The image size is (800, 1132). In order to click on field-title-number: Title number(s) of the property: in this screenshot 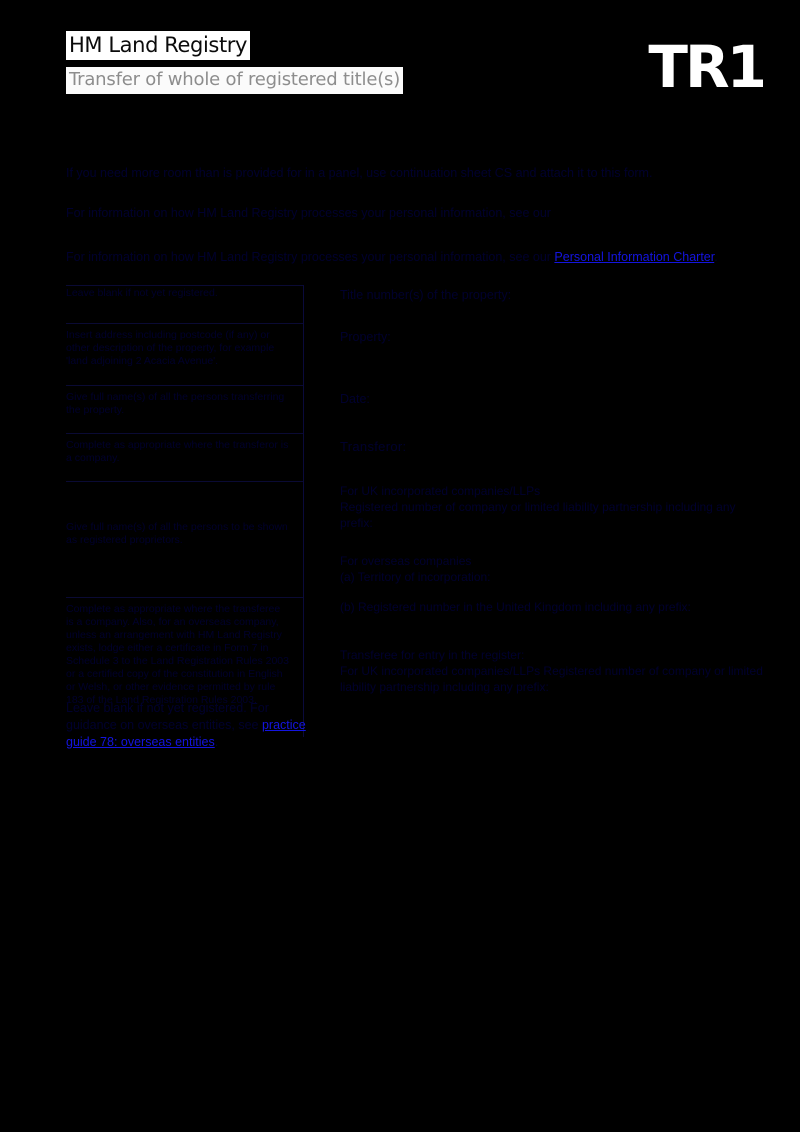, I will do `click(426, 295)`.